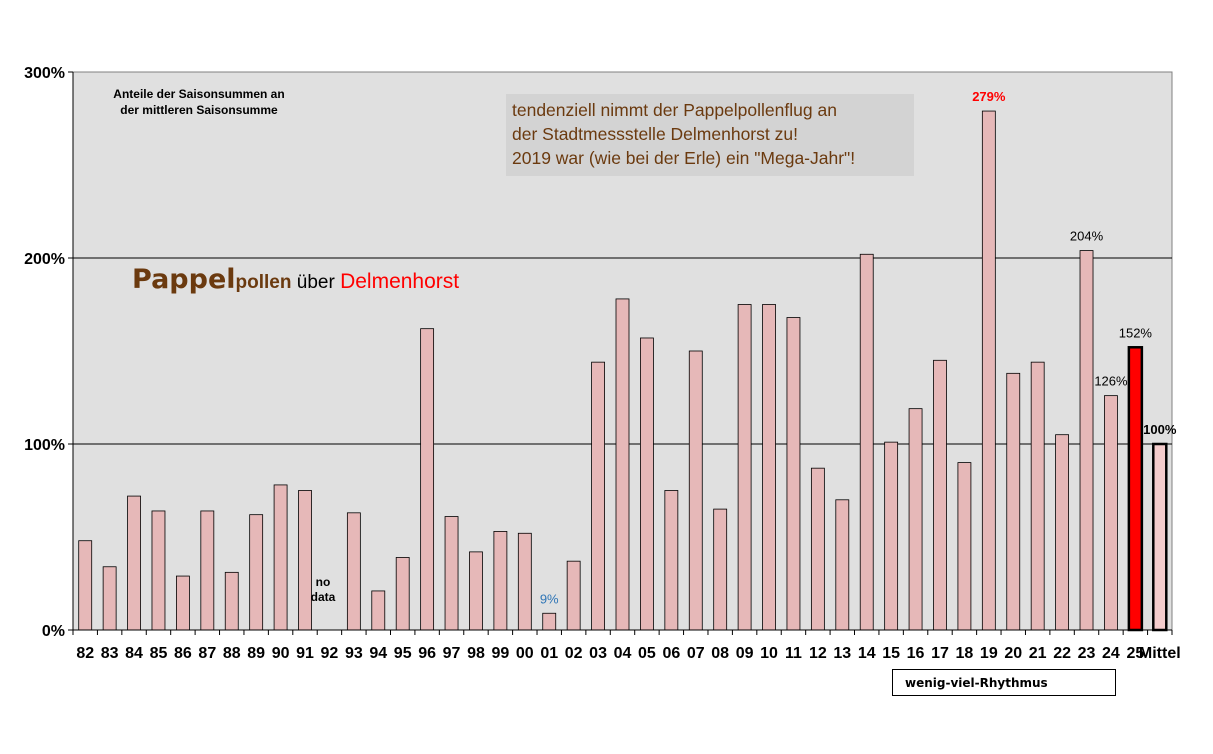 The height and width of the screenshot is (754, 1213). I want to click on x-tick-label: 15, so click(891, 653).